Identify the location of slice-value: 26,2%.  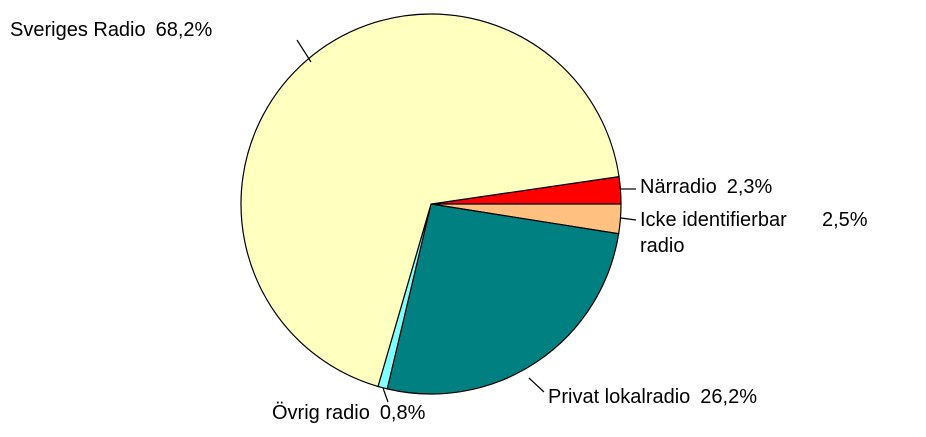
(729, 397).